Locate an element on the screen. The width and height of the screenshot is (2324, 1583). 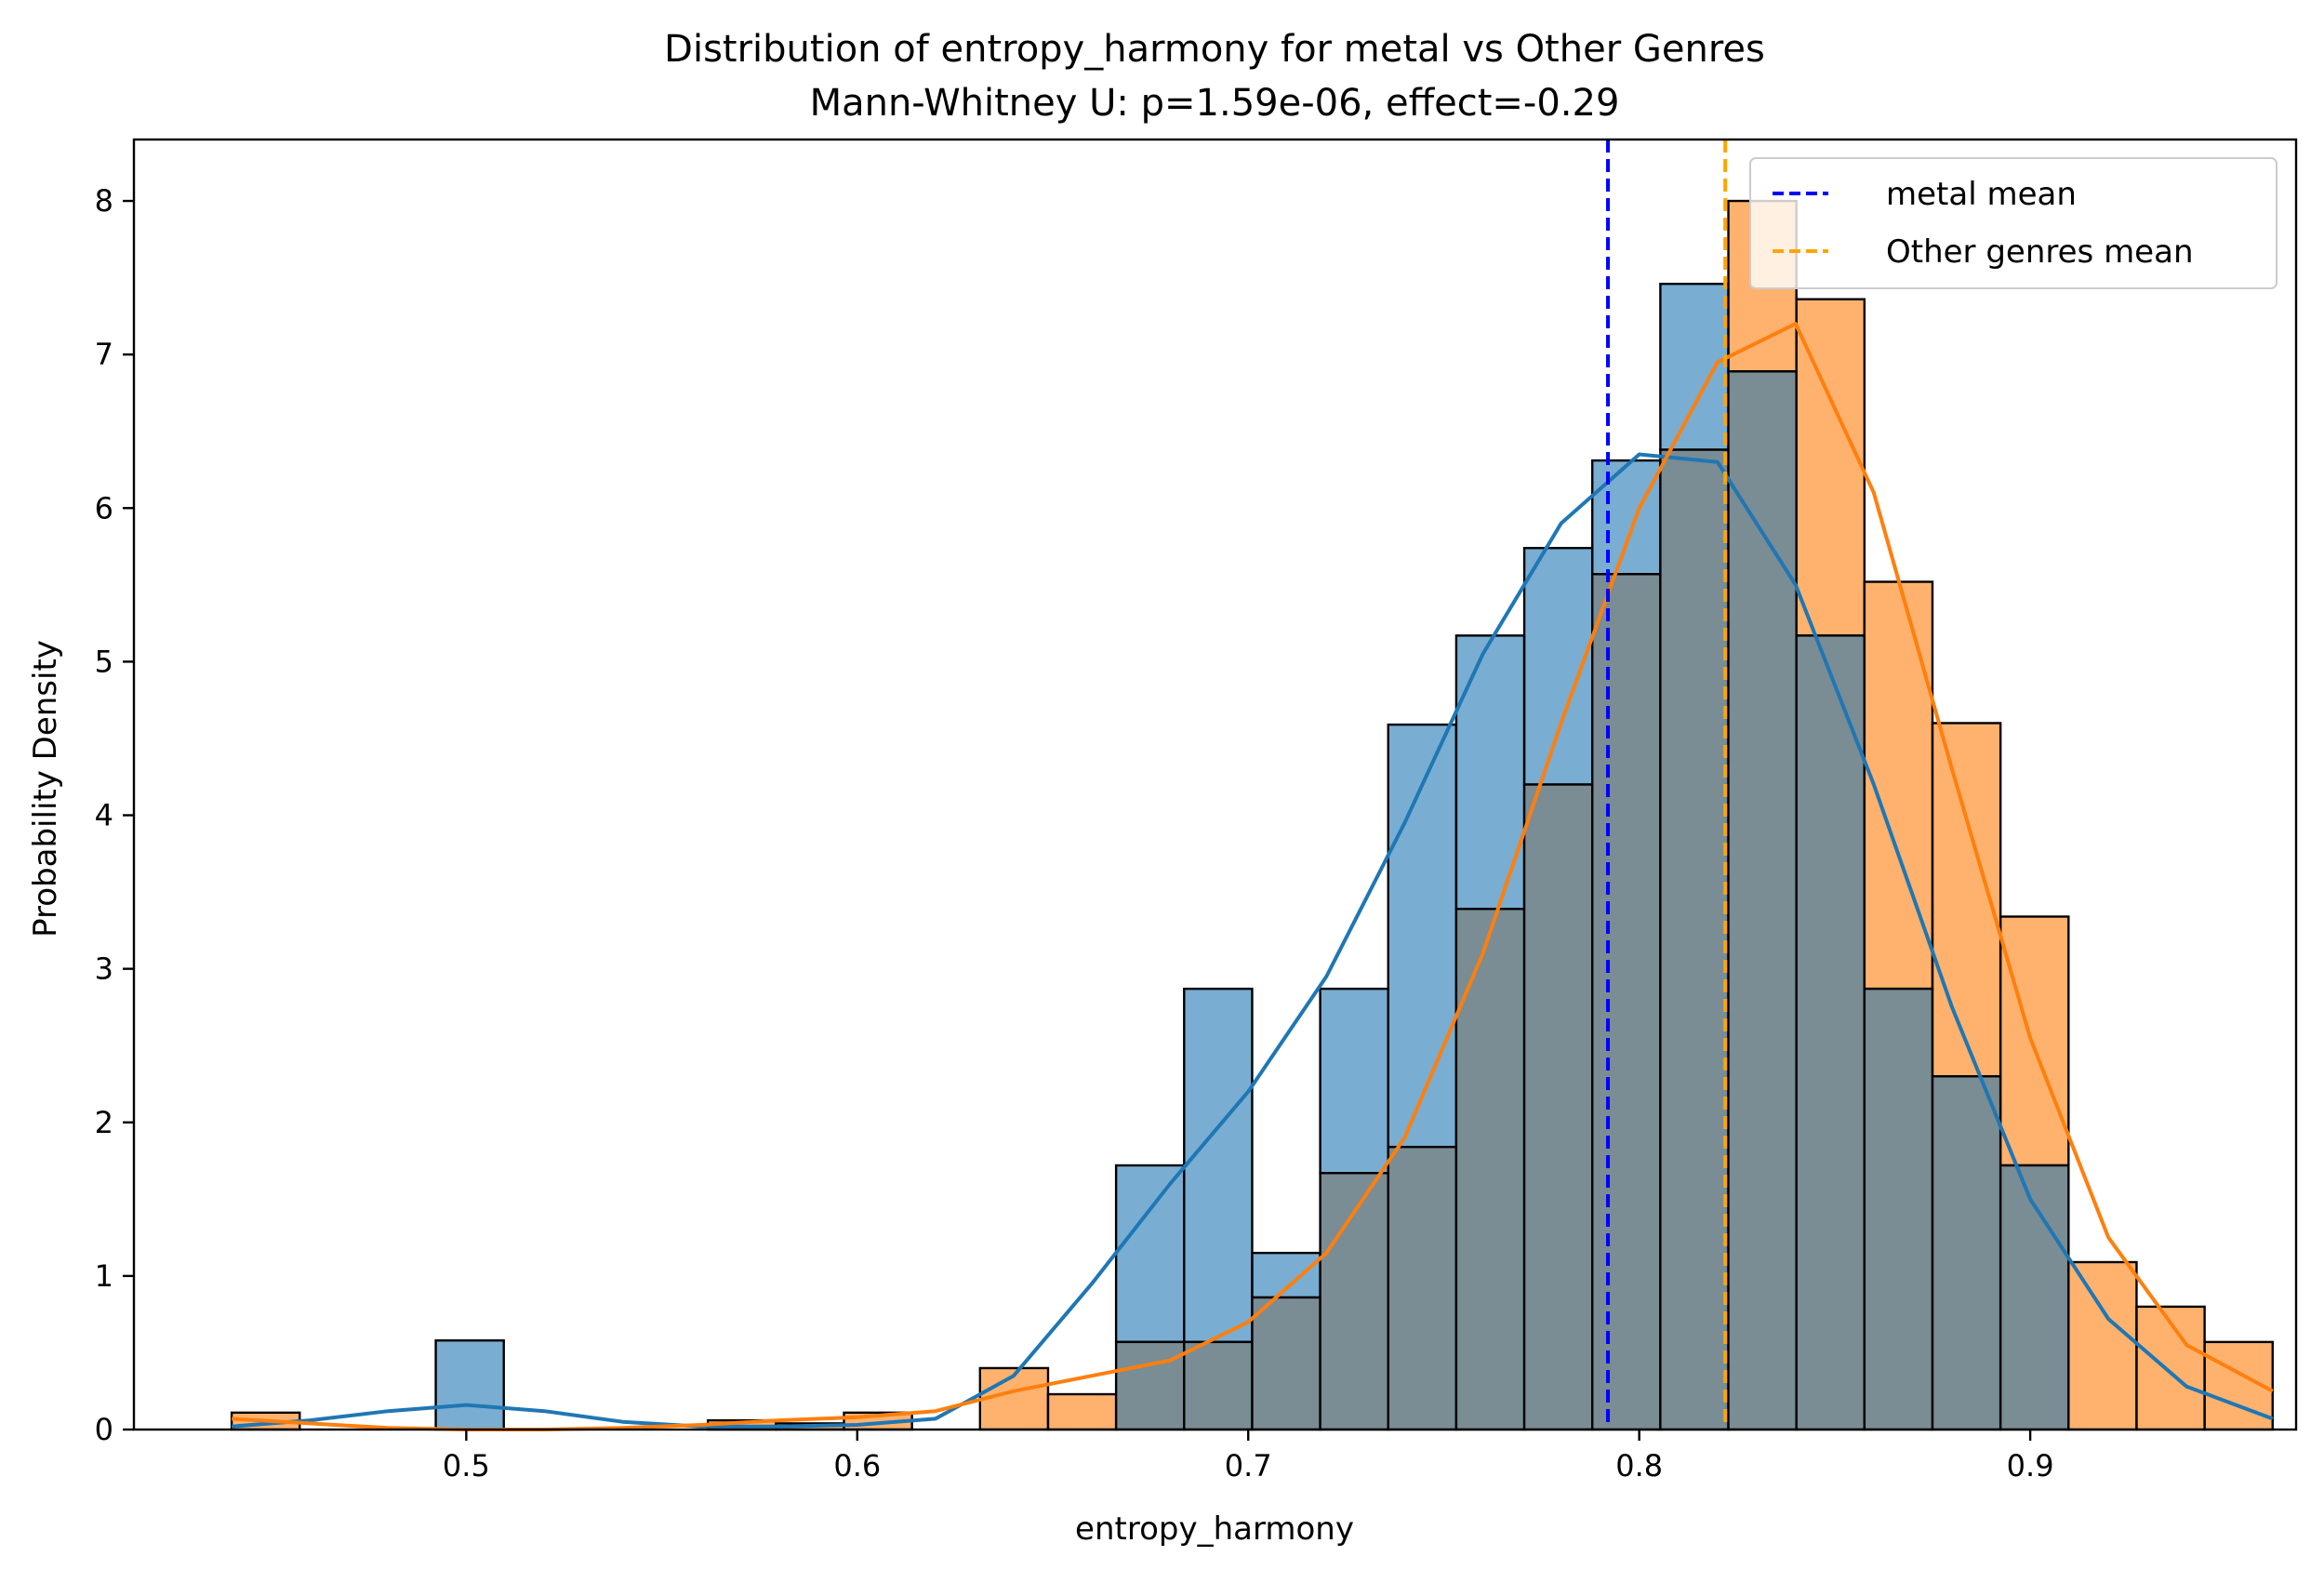
y-tick-label-3: 3 is located at coordinates (104, 969).